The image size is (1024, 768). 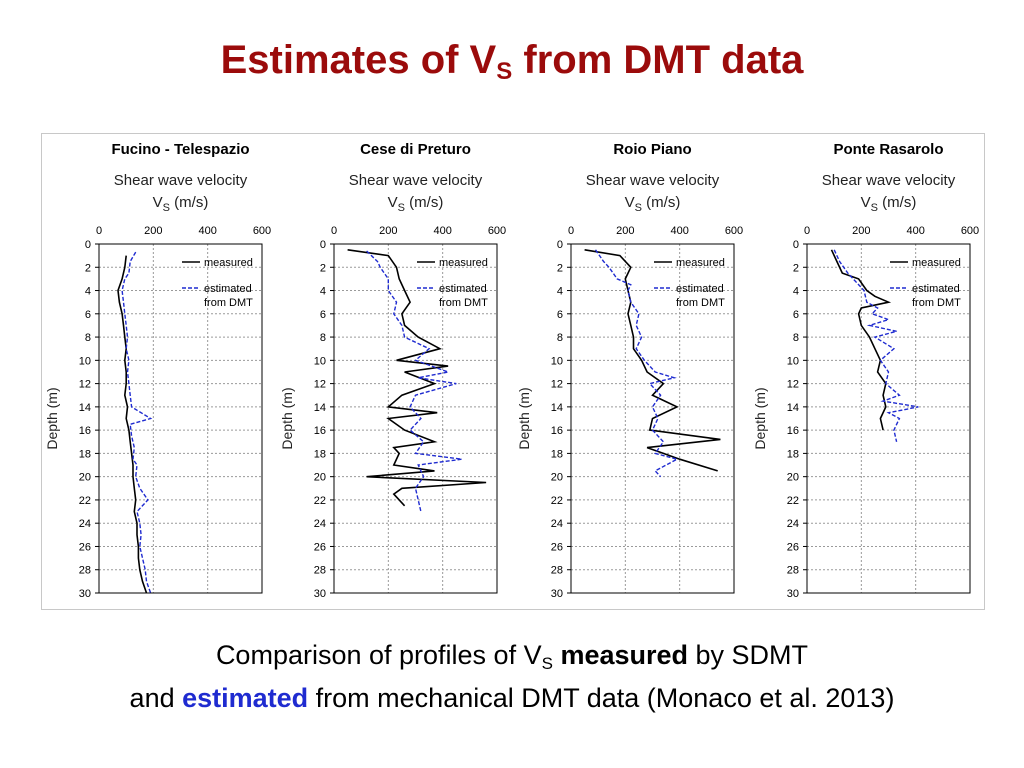 What do you see at coordinates (557, 594) in the screenshot?
I see `chart-3-ytick-label: 30` at bounding box center [557, 594].